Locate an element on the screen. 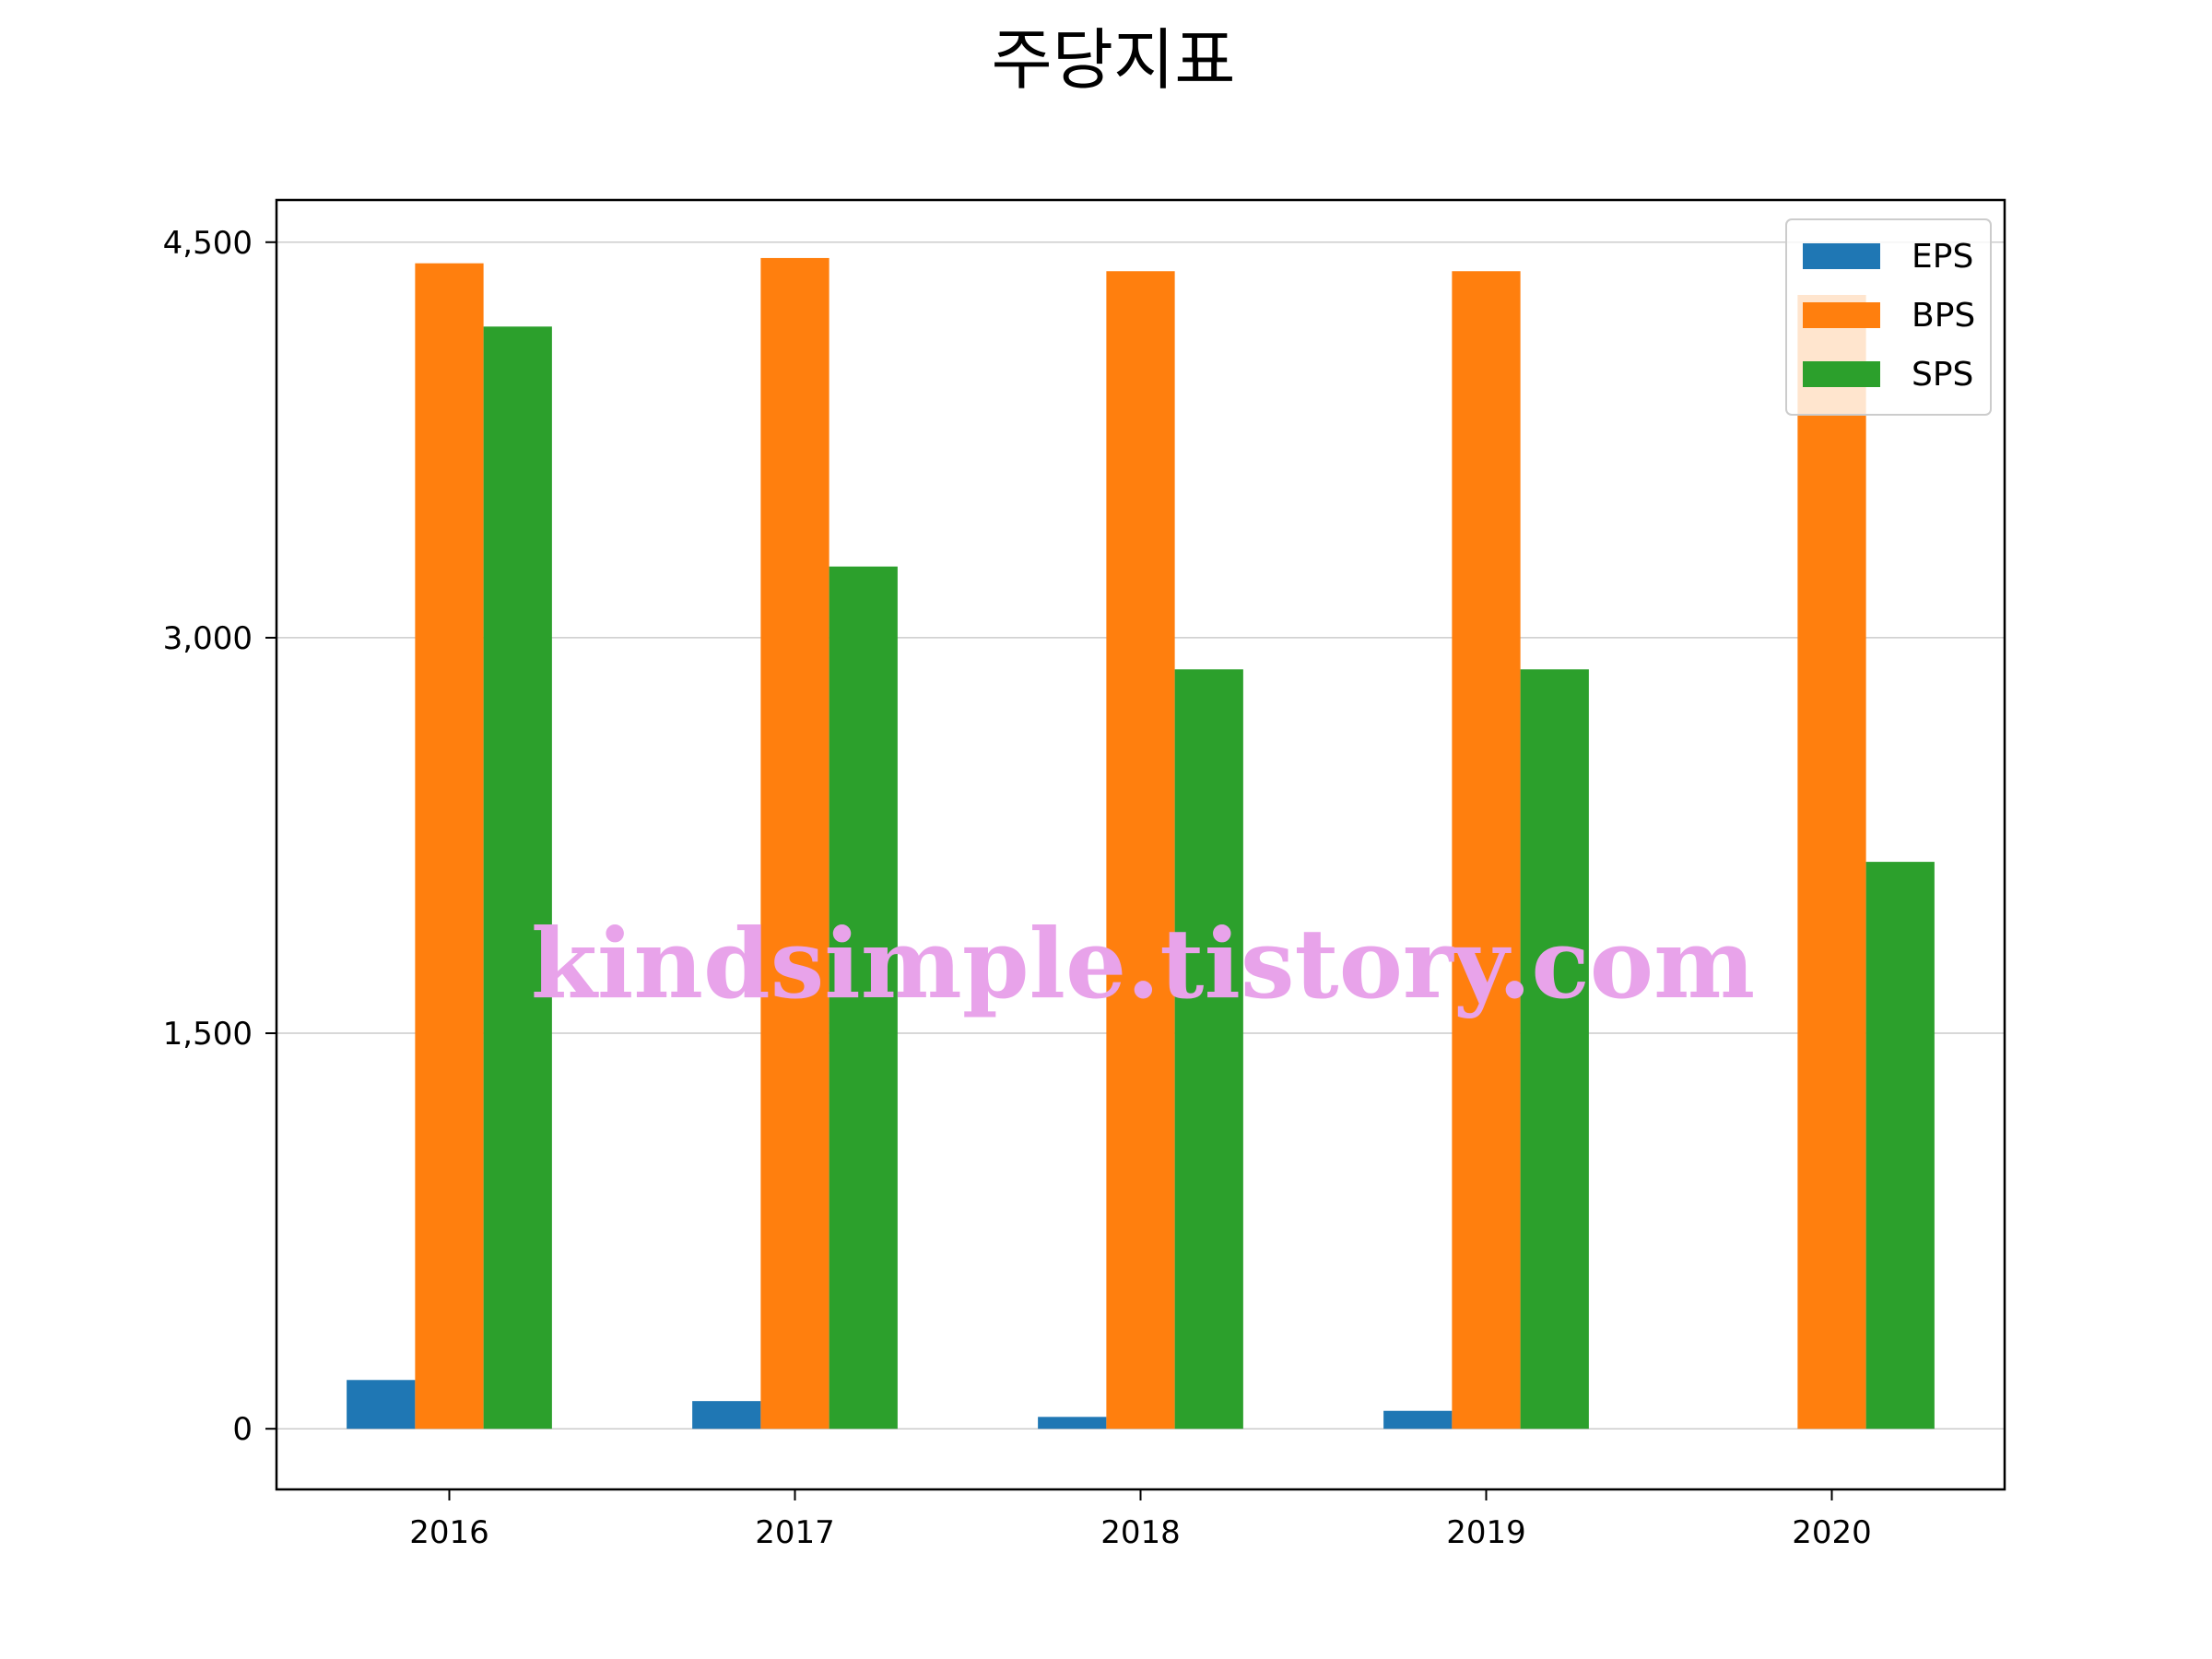 Image resolution: width=2212 pixels, height=1659 pixels. bar-bps-2018 is located at coordinates (1140, 850).